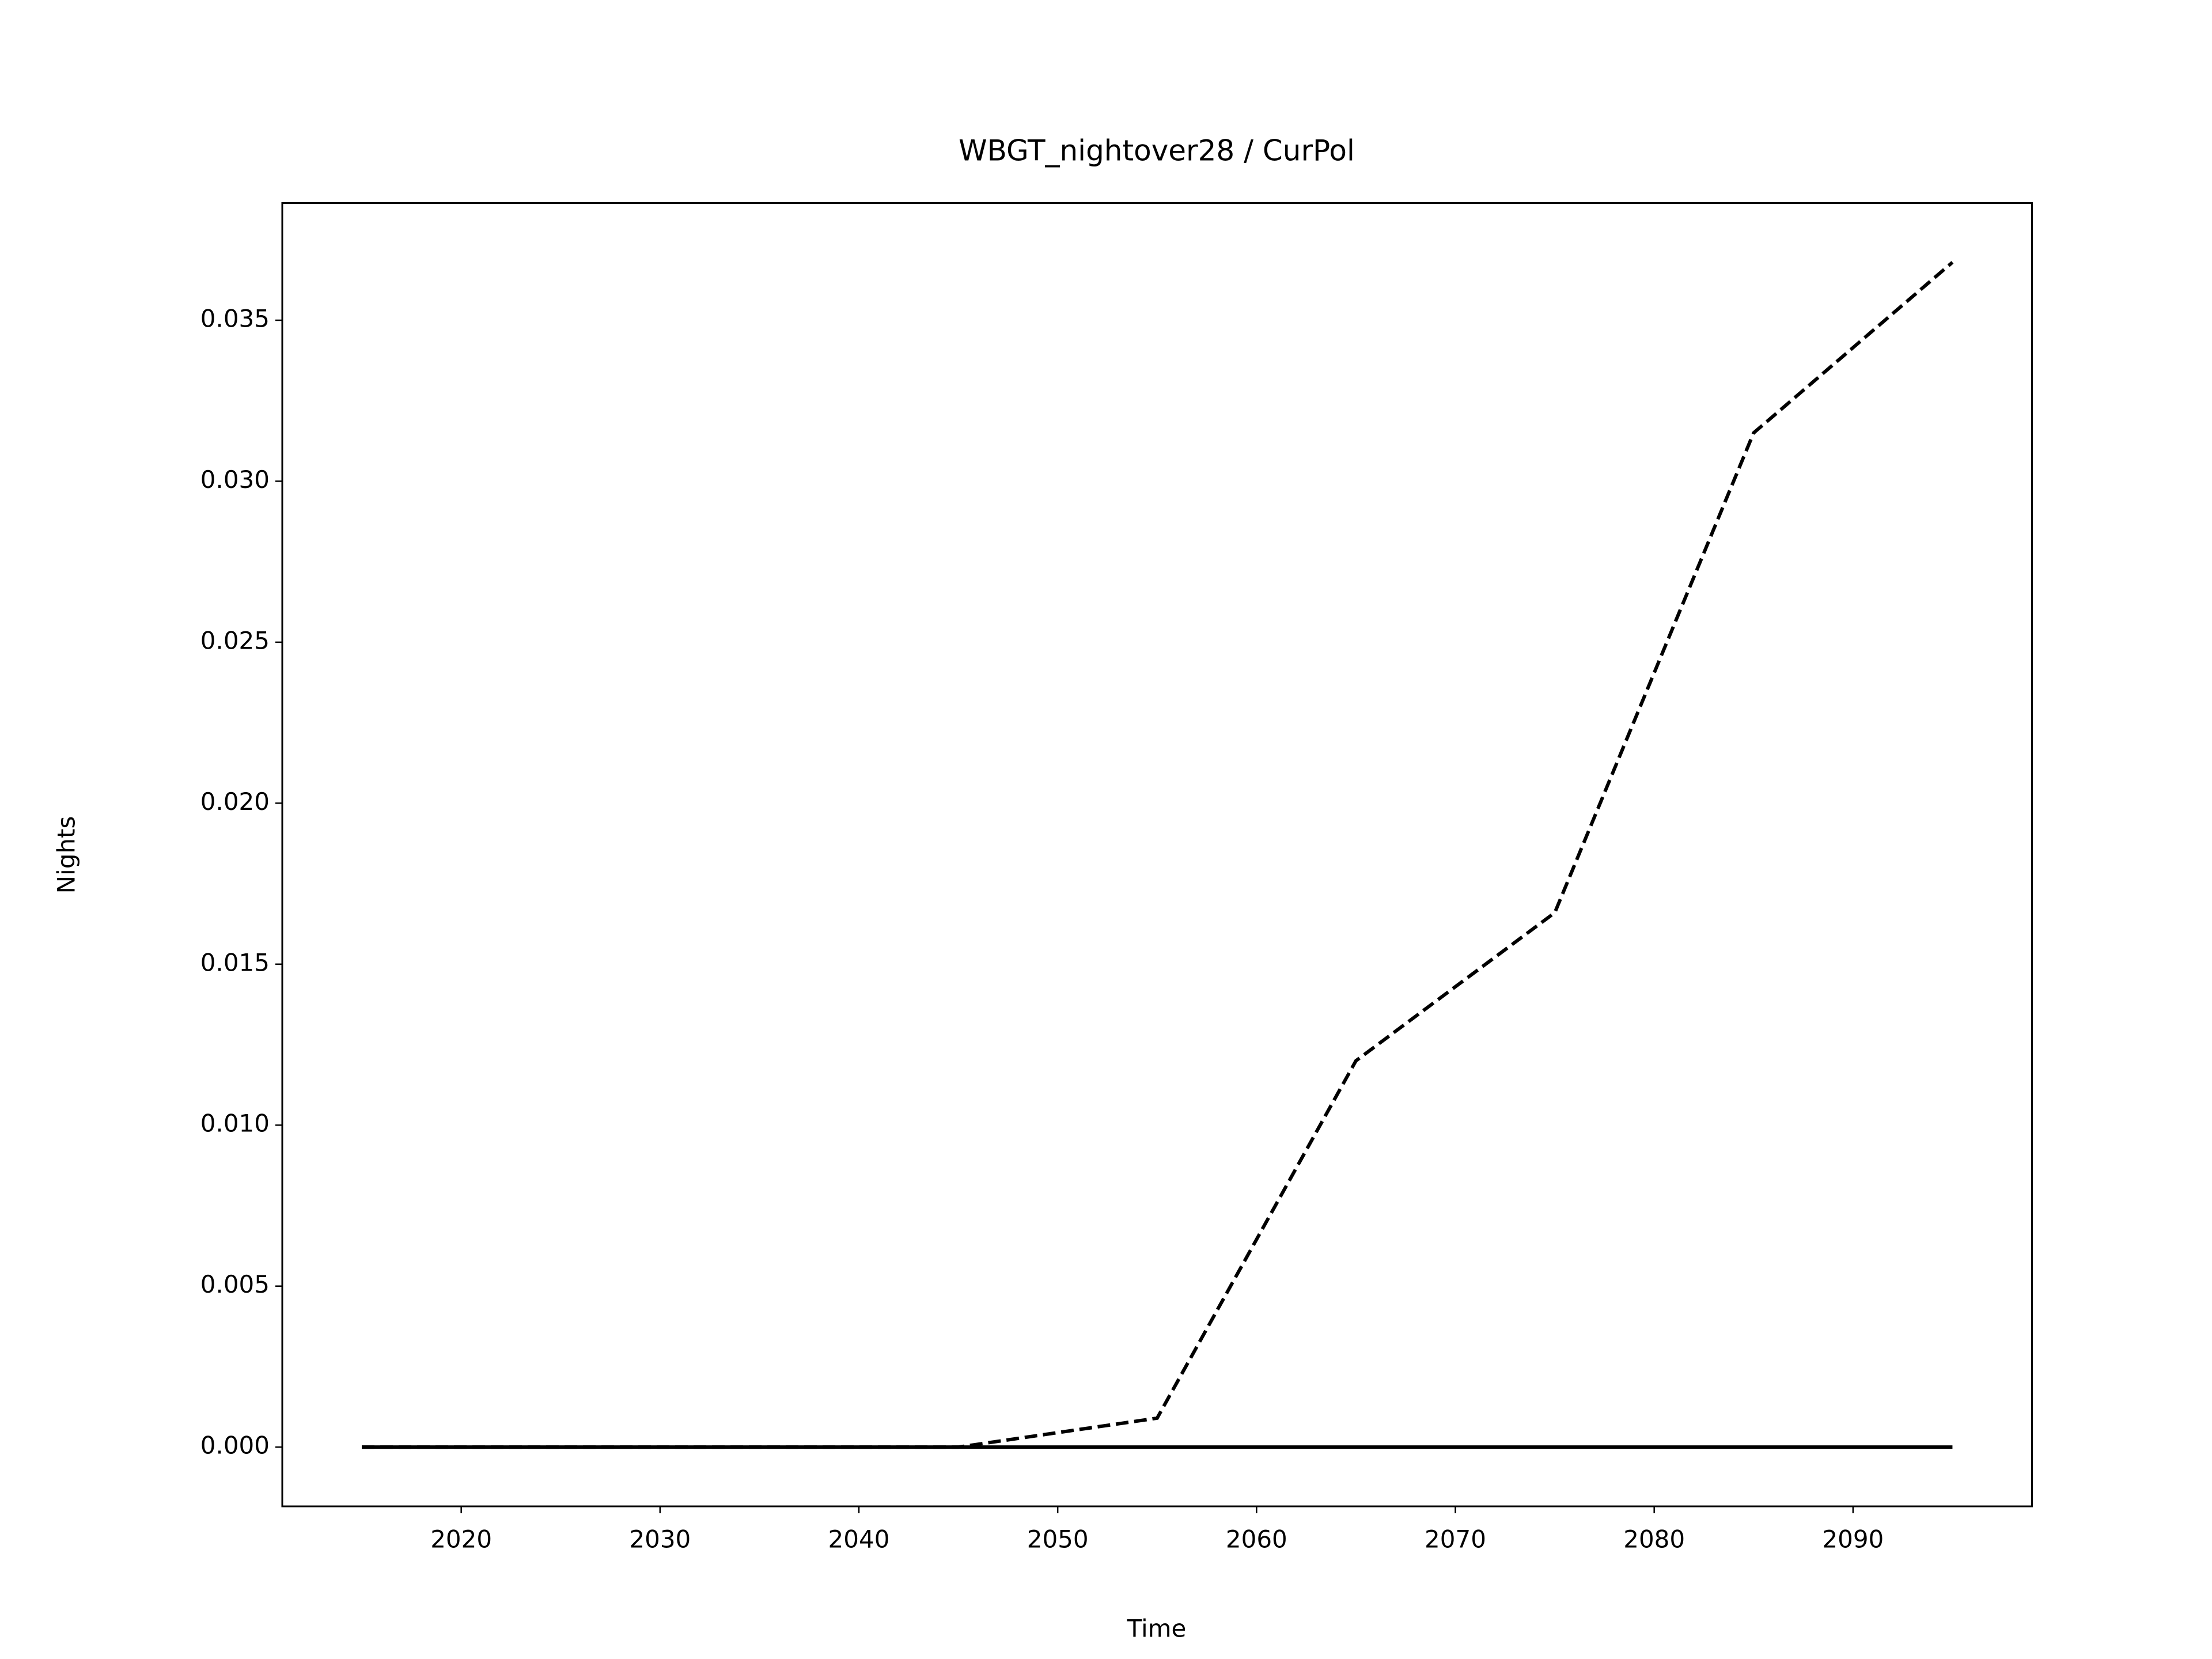 This screenshot has height=1659, width=2212. I want to click on y-tick-label: 0.010, so click(235, 1123).